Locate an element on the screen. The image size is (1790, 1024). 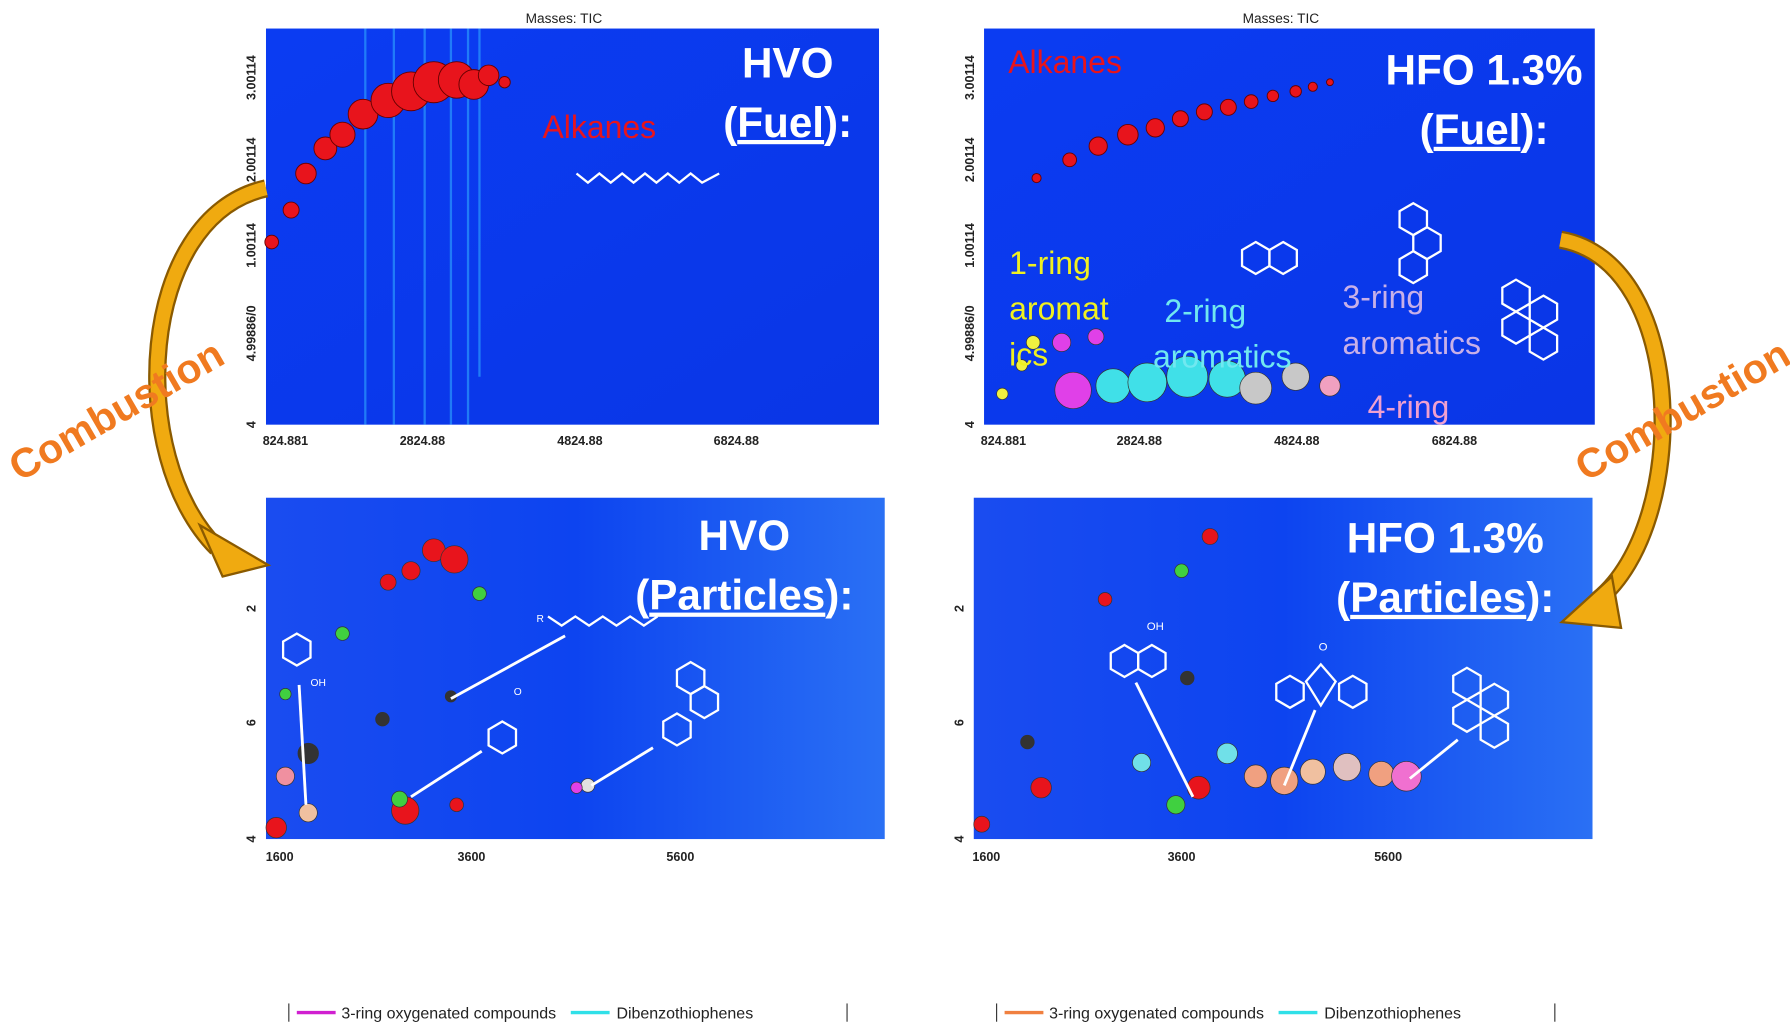
annotation: 3-ring is located at coordinates (1384, 297).